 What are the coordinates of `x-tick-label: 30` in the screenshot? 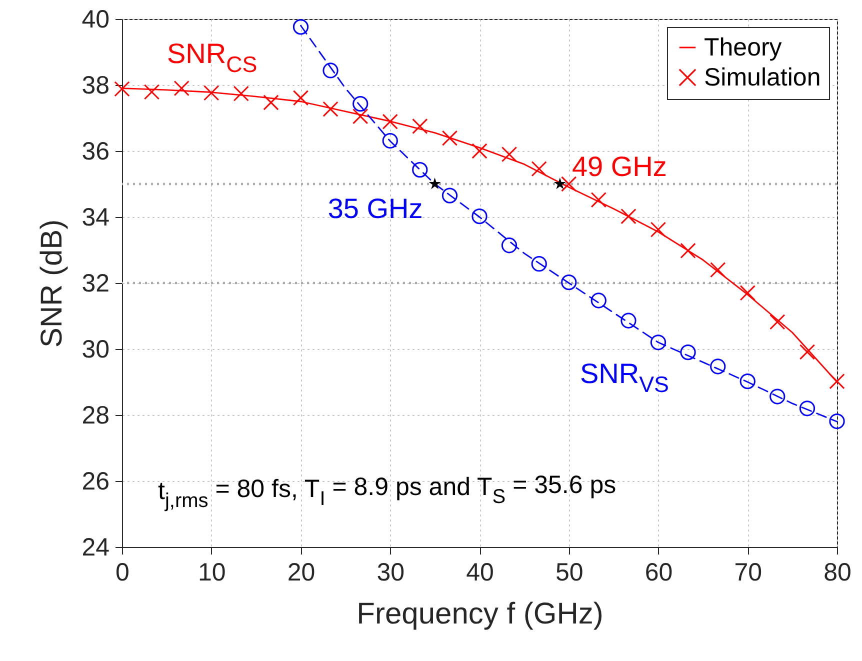 It's located at (390, 572).